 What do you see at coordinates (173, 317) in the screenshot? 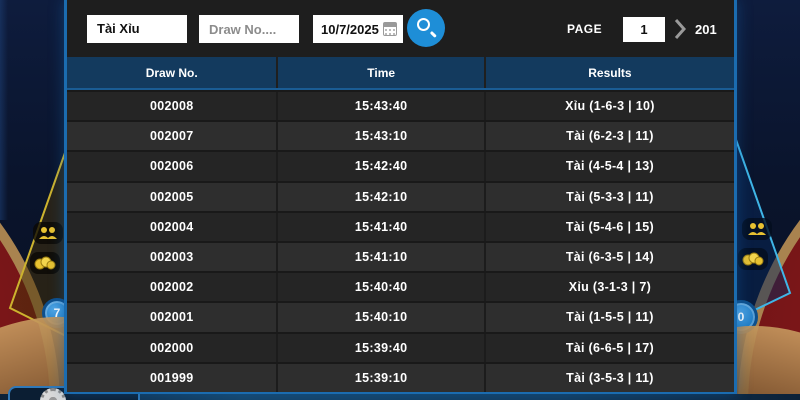
I see `draw-no-cell: 002001` at bounding box center [173, 317].